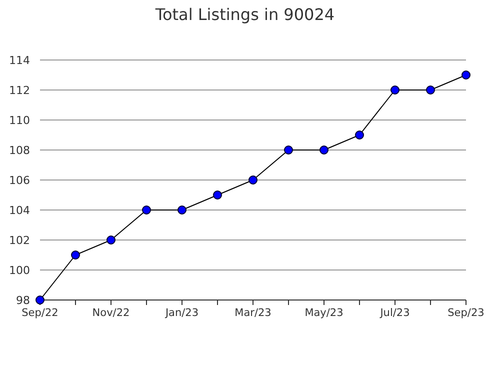 The width and height of the screenshot is (490, 380). I want to click on y-tick-label: 108, so click(19, 150).